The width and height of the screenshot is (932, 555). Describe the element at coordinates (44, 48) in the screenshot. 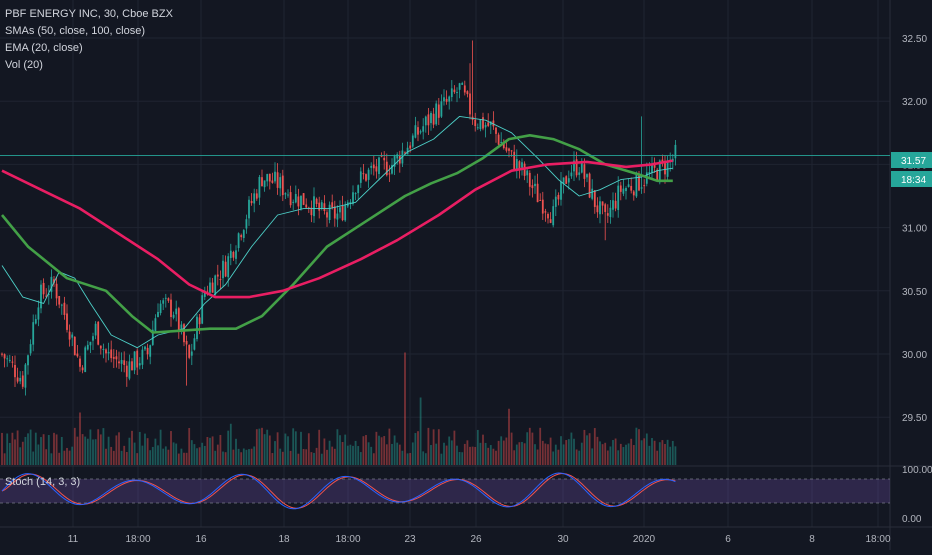

I see `ema-indicator-label: EMA (20, close)` at that location.